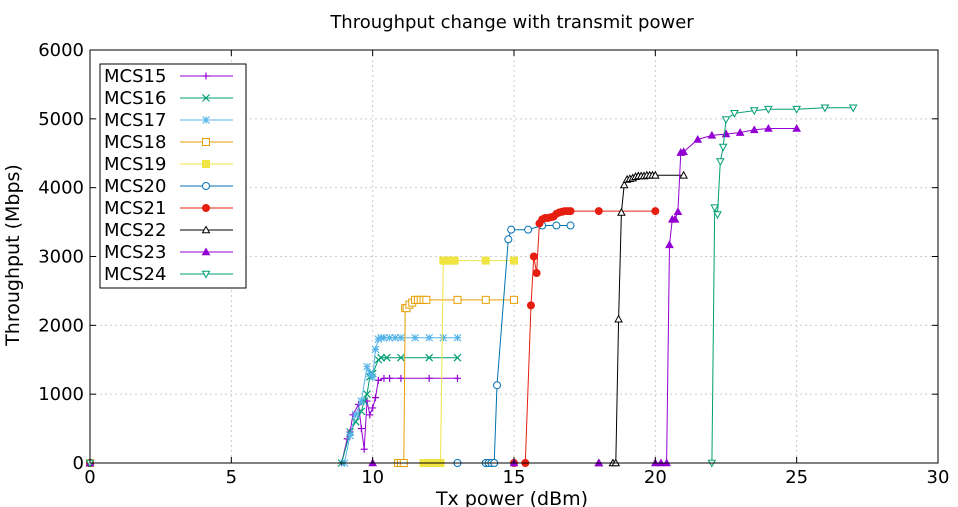  Describe the element at coordinates (655, 477) in the screenshot. I see `x-tick-label: 20` at that location.